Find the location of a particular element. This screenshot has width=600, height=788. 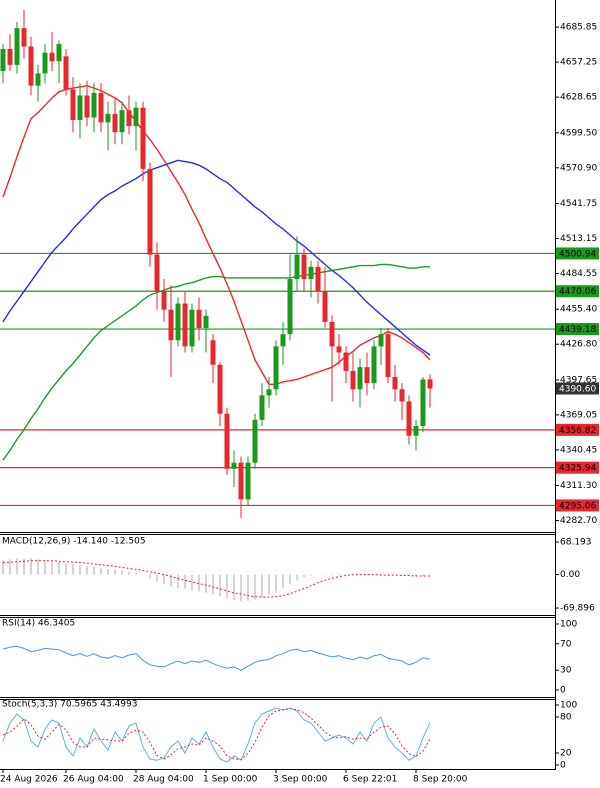

level-label: 4325.94 is located at coordinates (577, 469).